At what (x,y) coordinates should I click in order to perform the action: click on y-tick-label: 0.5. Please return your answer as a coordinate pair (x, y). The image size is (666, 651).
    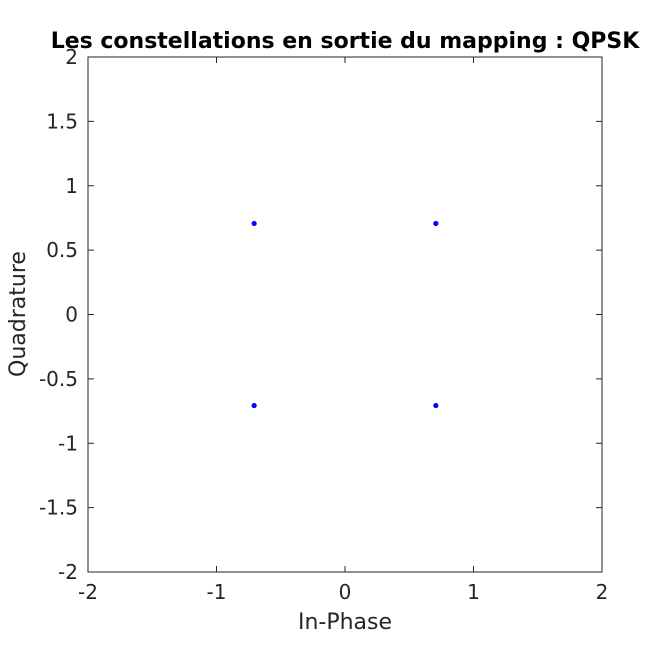
    Looking at the image, I should click on (62, 250).